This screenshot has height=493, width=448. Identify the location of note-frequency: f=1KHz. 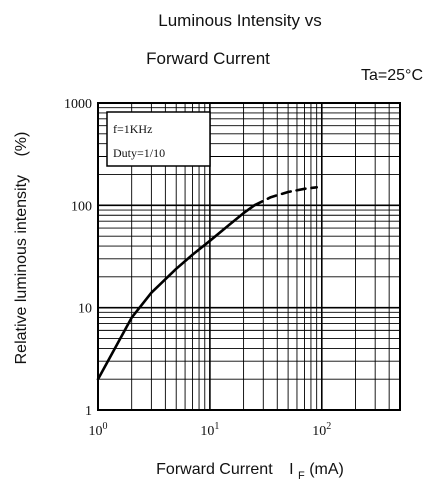
(132, 129).